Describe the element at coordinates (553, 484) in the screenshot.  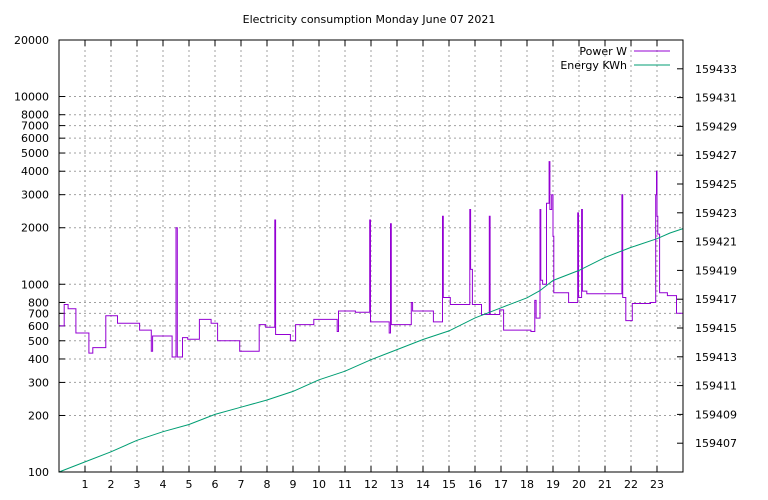
I see `x-tick-label-19: 19` at that location.